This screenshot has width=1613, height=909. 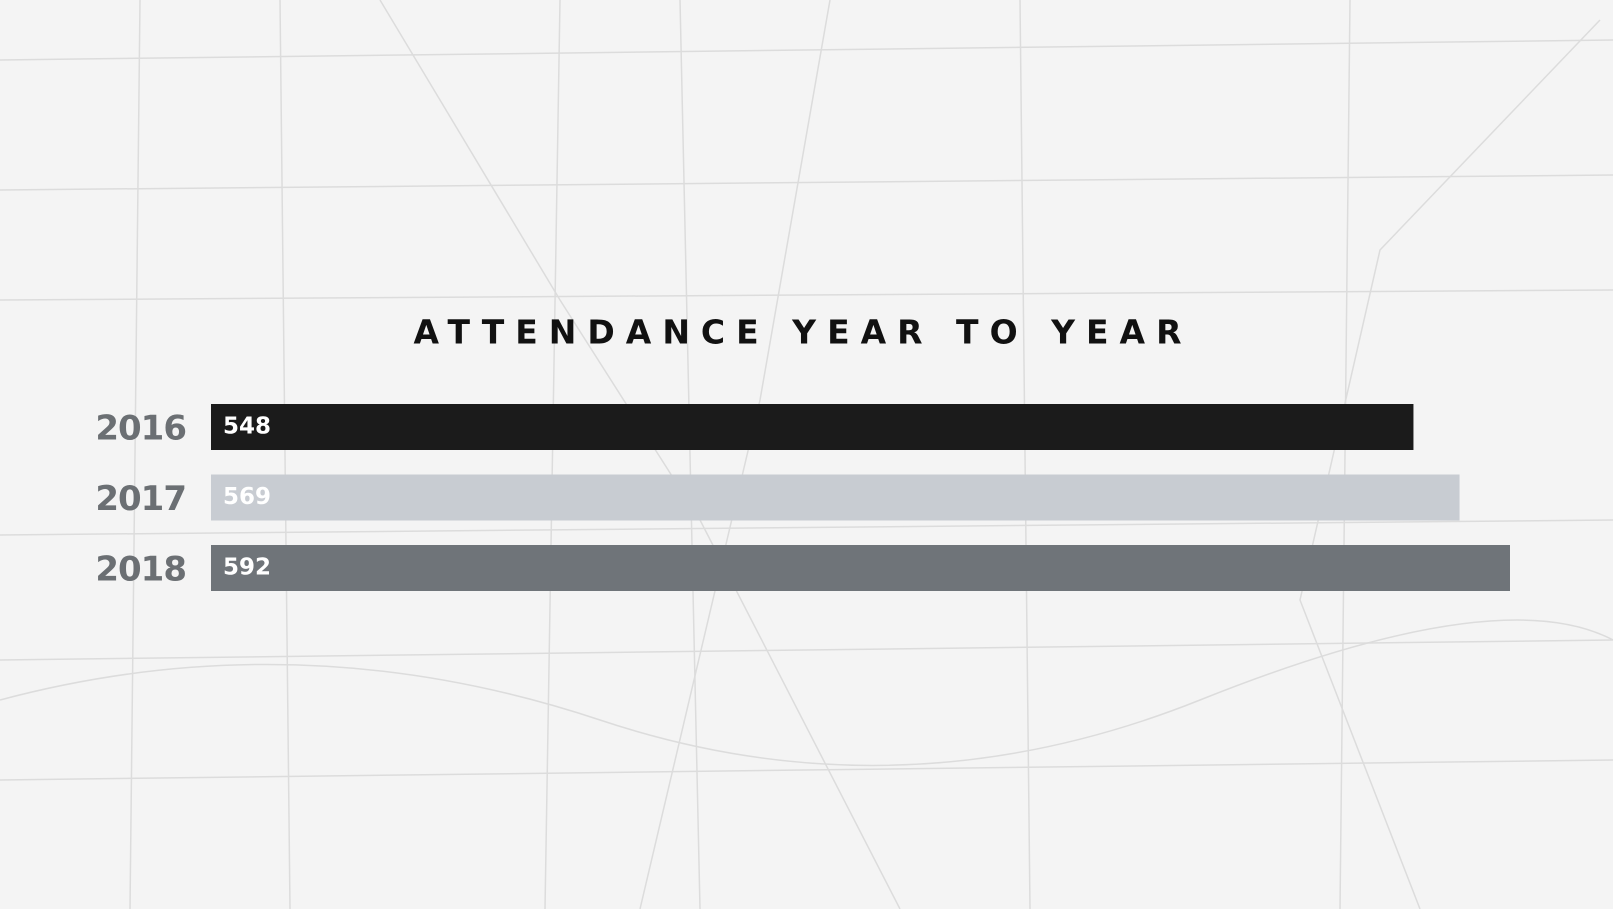 What do you see at coordinates (140, 570) in the screenshot?
I see `category-label: 2018` at bounding box center [140, 570].